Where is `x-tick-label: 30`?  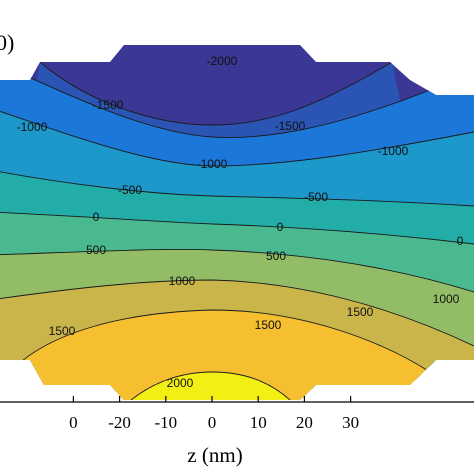 x-tick-label: 30 is located at coordinates (350, 422).